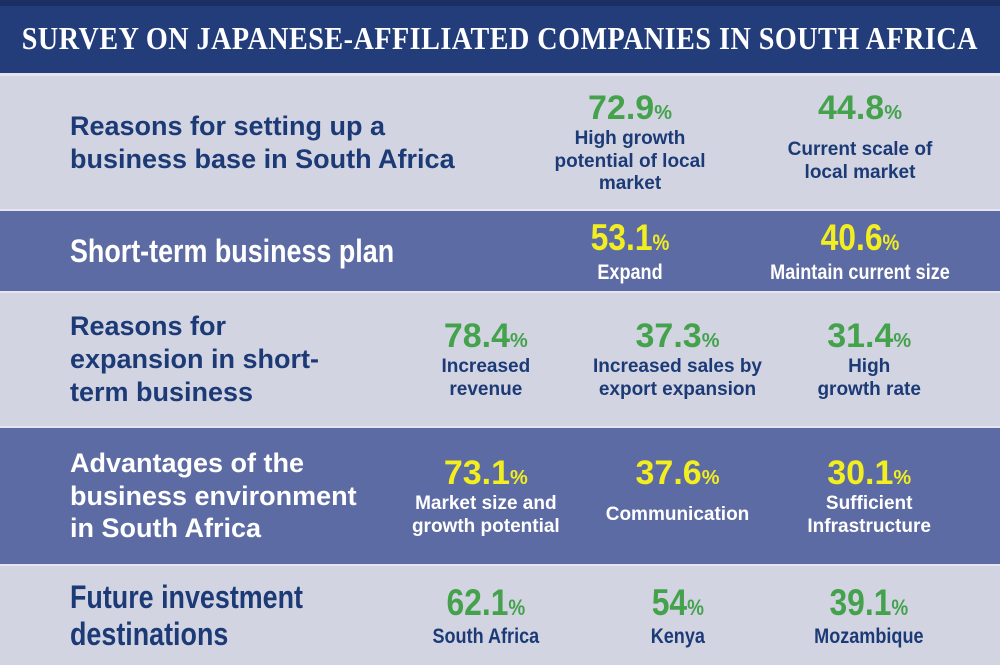 The width and height of the screenshot is (1000, 665). I want to click on stat-group: 53.1% Expand 40.6% Maintain current size, so click(745, 251).